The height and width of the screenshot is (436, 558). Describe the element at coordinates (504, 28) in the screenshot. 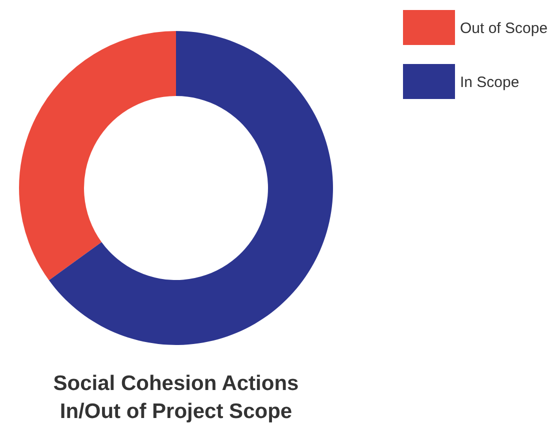

I see `legend-label: Out of Scope` at that location.